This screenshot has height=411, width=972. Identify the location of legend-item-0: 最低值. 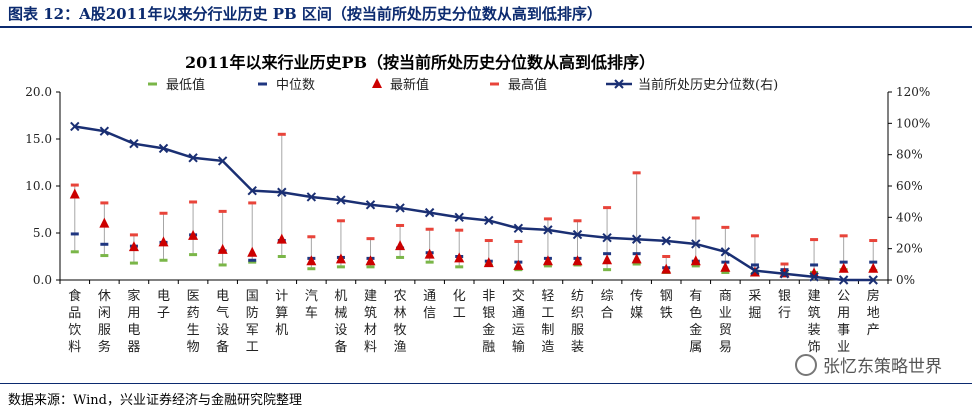
(176, 85).